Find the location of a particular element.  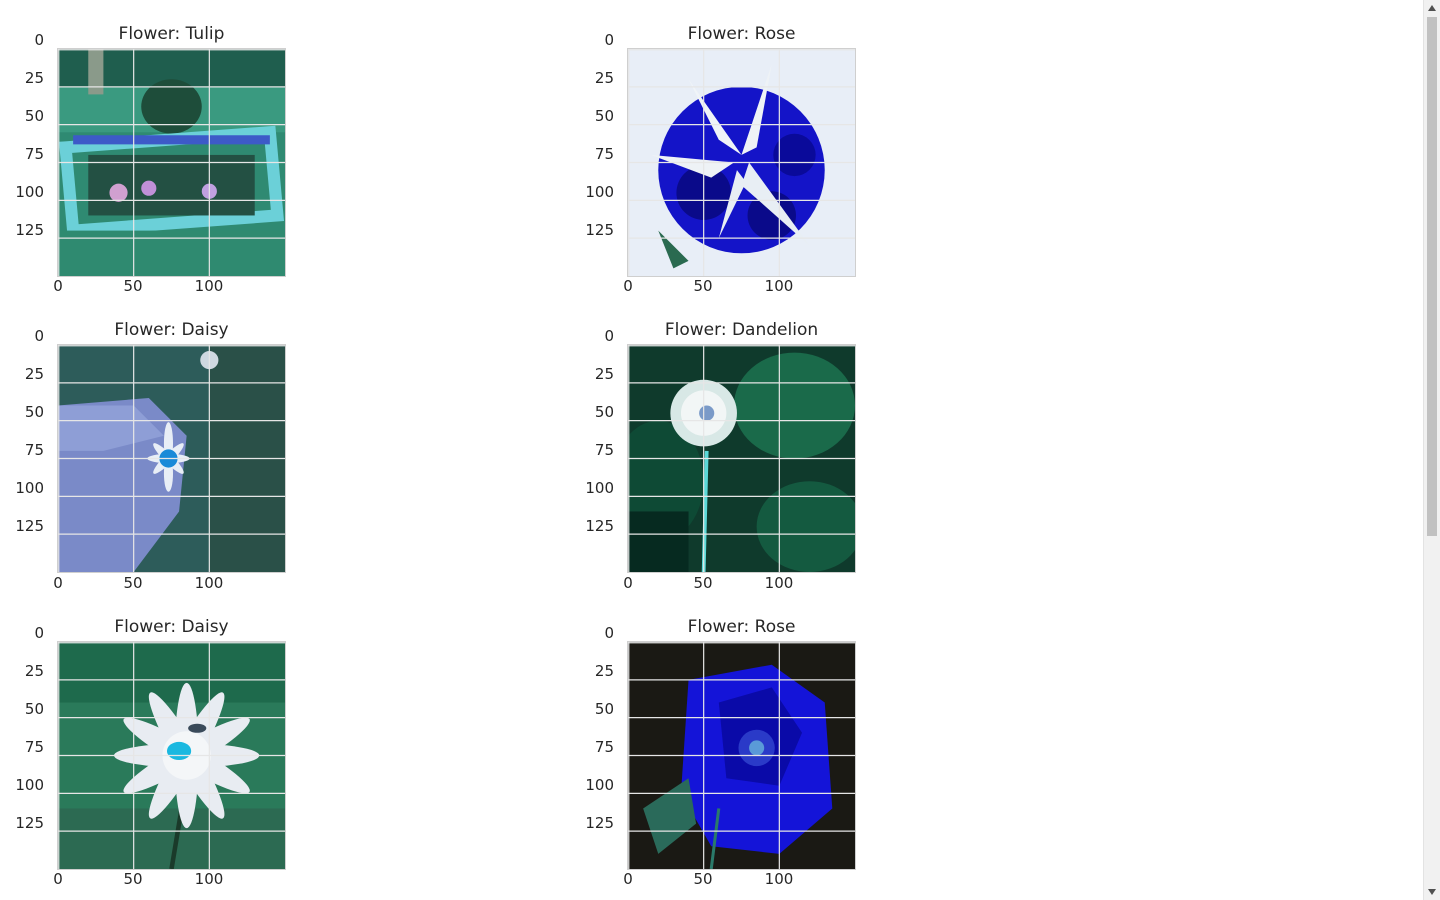

vertical-scrollbar is located at coordinates (1431, 450).